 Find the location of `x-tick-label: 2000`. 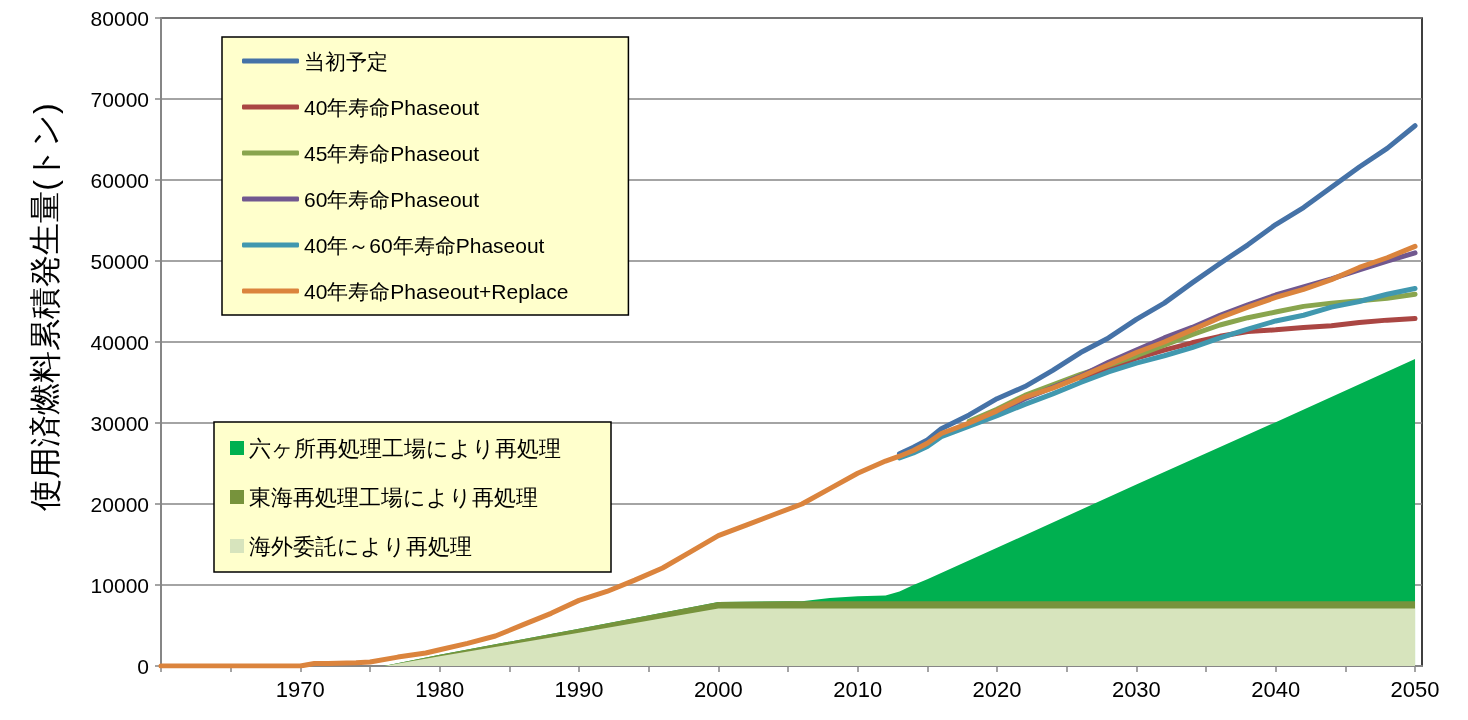

x-tick-label: 2000 is located at coordinates (718, 689).